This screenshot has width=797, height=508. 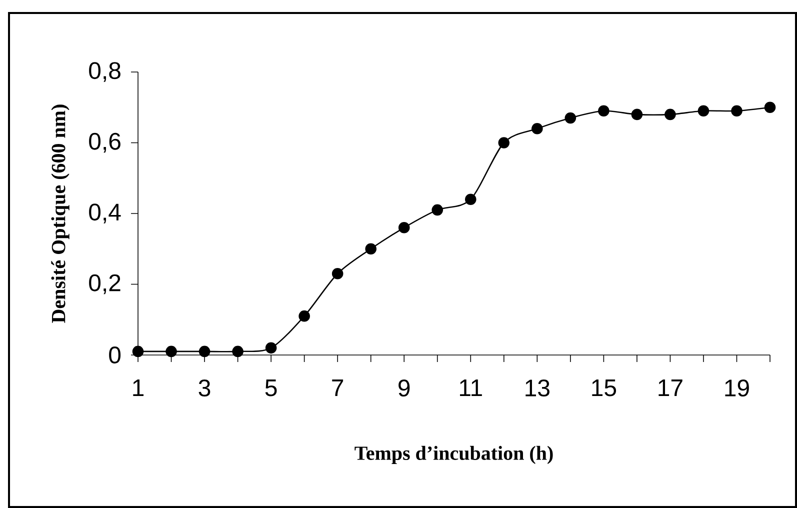 What do you see at coordinates (60, 213) in the screenshot?
I see `y-axis-title: Densité Optique (600 nm)` at bounding box center [60, 213].